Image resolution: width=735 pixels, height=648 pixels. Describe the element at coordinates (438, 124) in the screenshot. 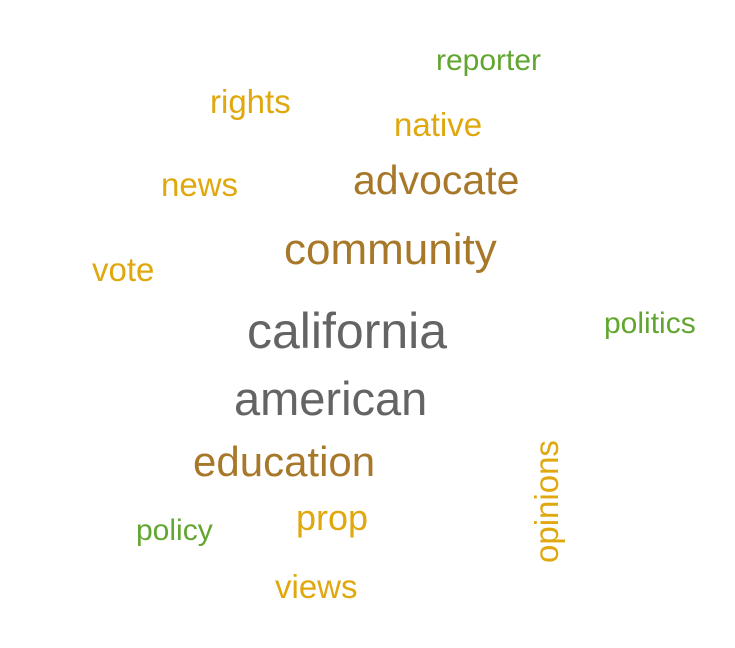

I see `word-native: native` at that location.